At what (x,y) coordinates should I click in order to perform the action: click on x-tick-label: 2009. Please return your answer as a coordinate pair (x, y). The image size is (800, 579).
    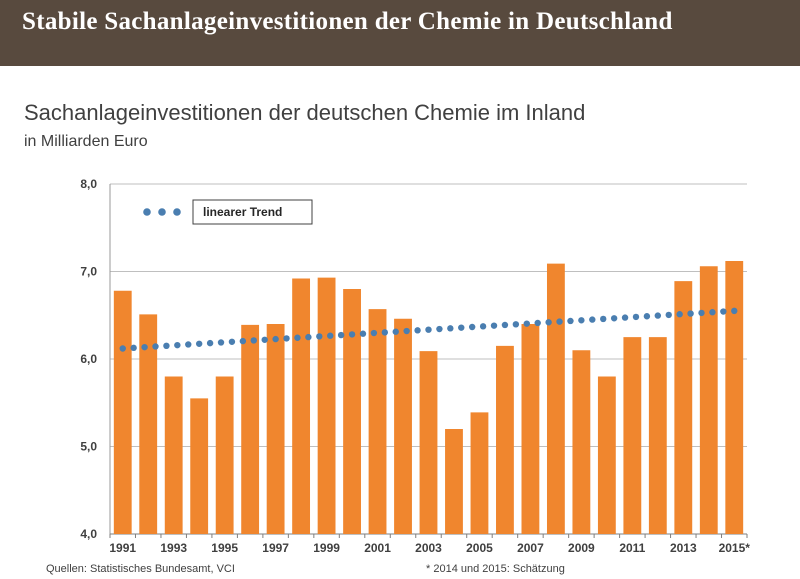
    Looking at the image, I should click on (581, 548).